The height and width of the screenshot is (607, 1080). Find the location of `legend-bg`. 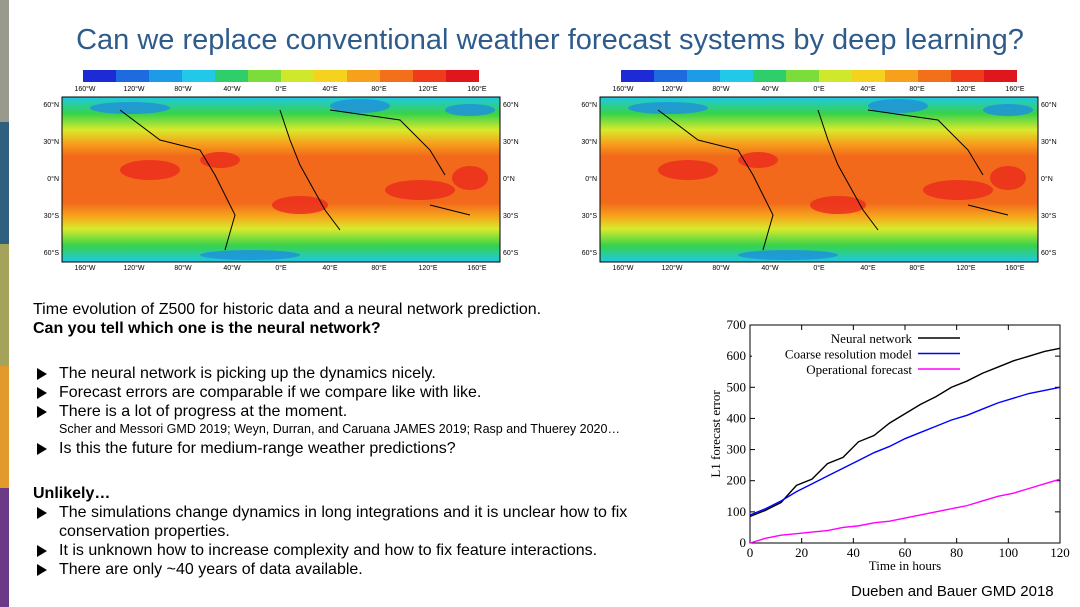

legend-bg is located at coordinates (859, 354).